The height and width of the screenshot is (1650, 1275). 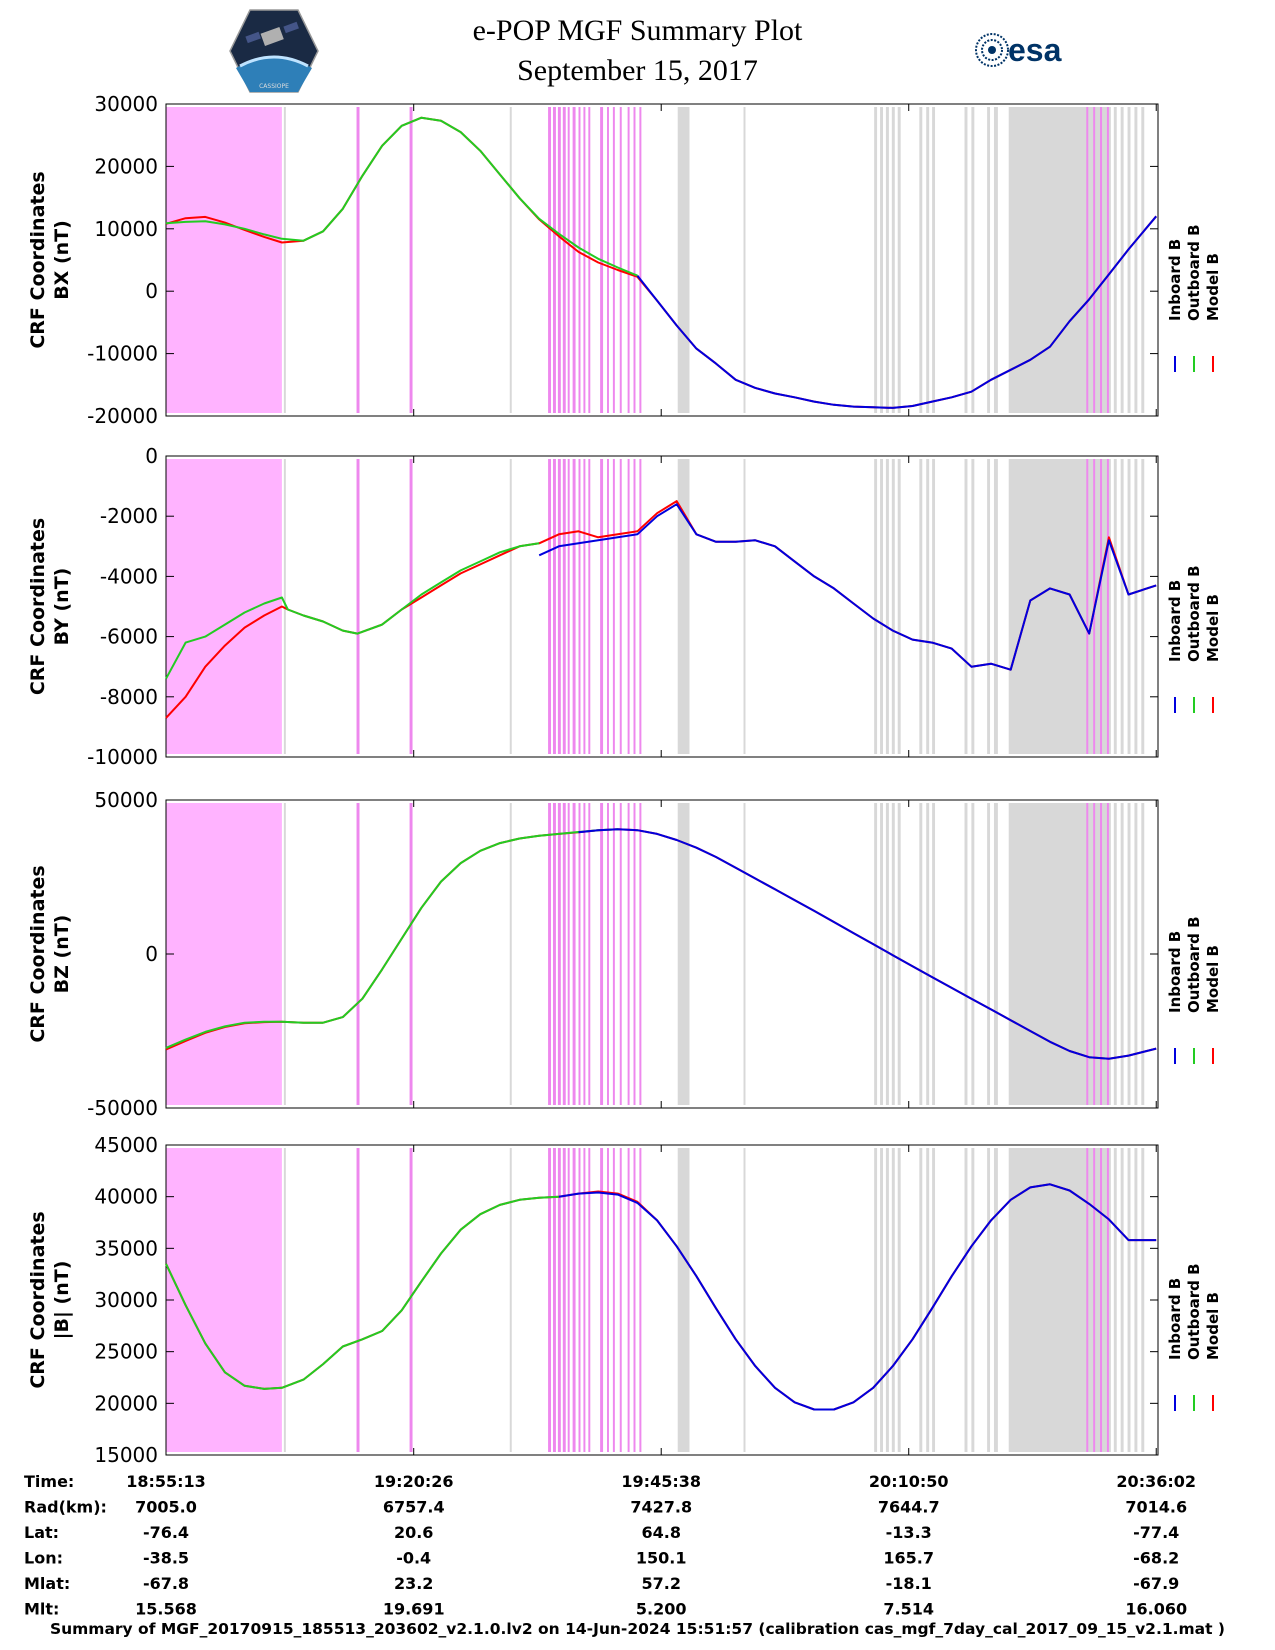 I want to click on y-tick-label: 20000, so click(x=126, y=166).